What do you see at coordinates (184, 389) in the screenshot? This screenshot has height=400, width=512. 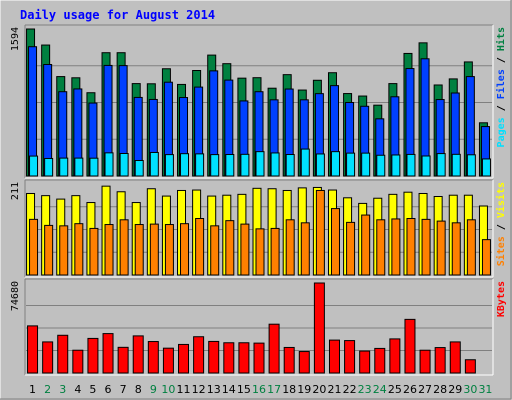 I see `x-tick-label-11: 11` at bounding box center [184, 389].